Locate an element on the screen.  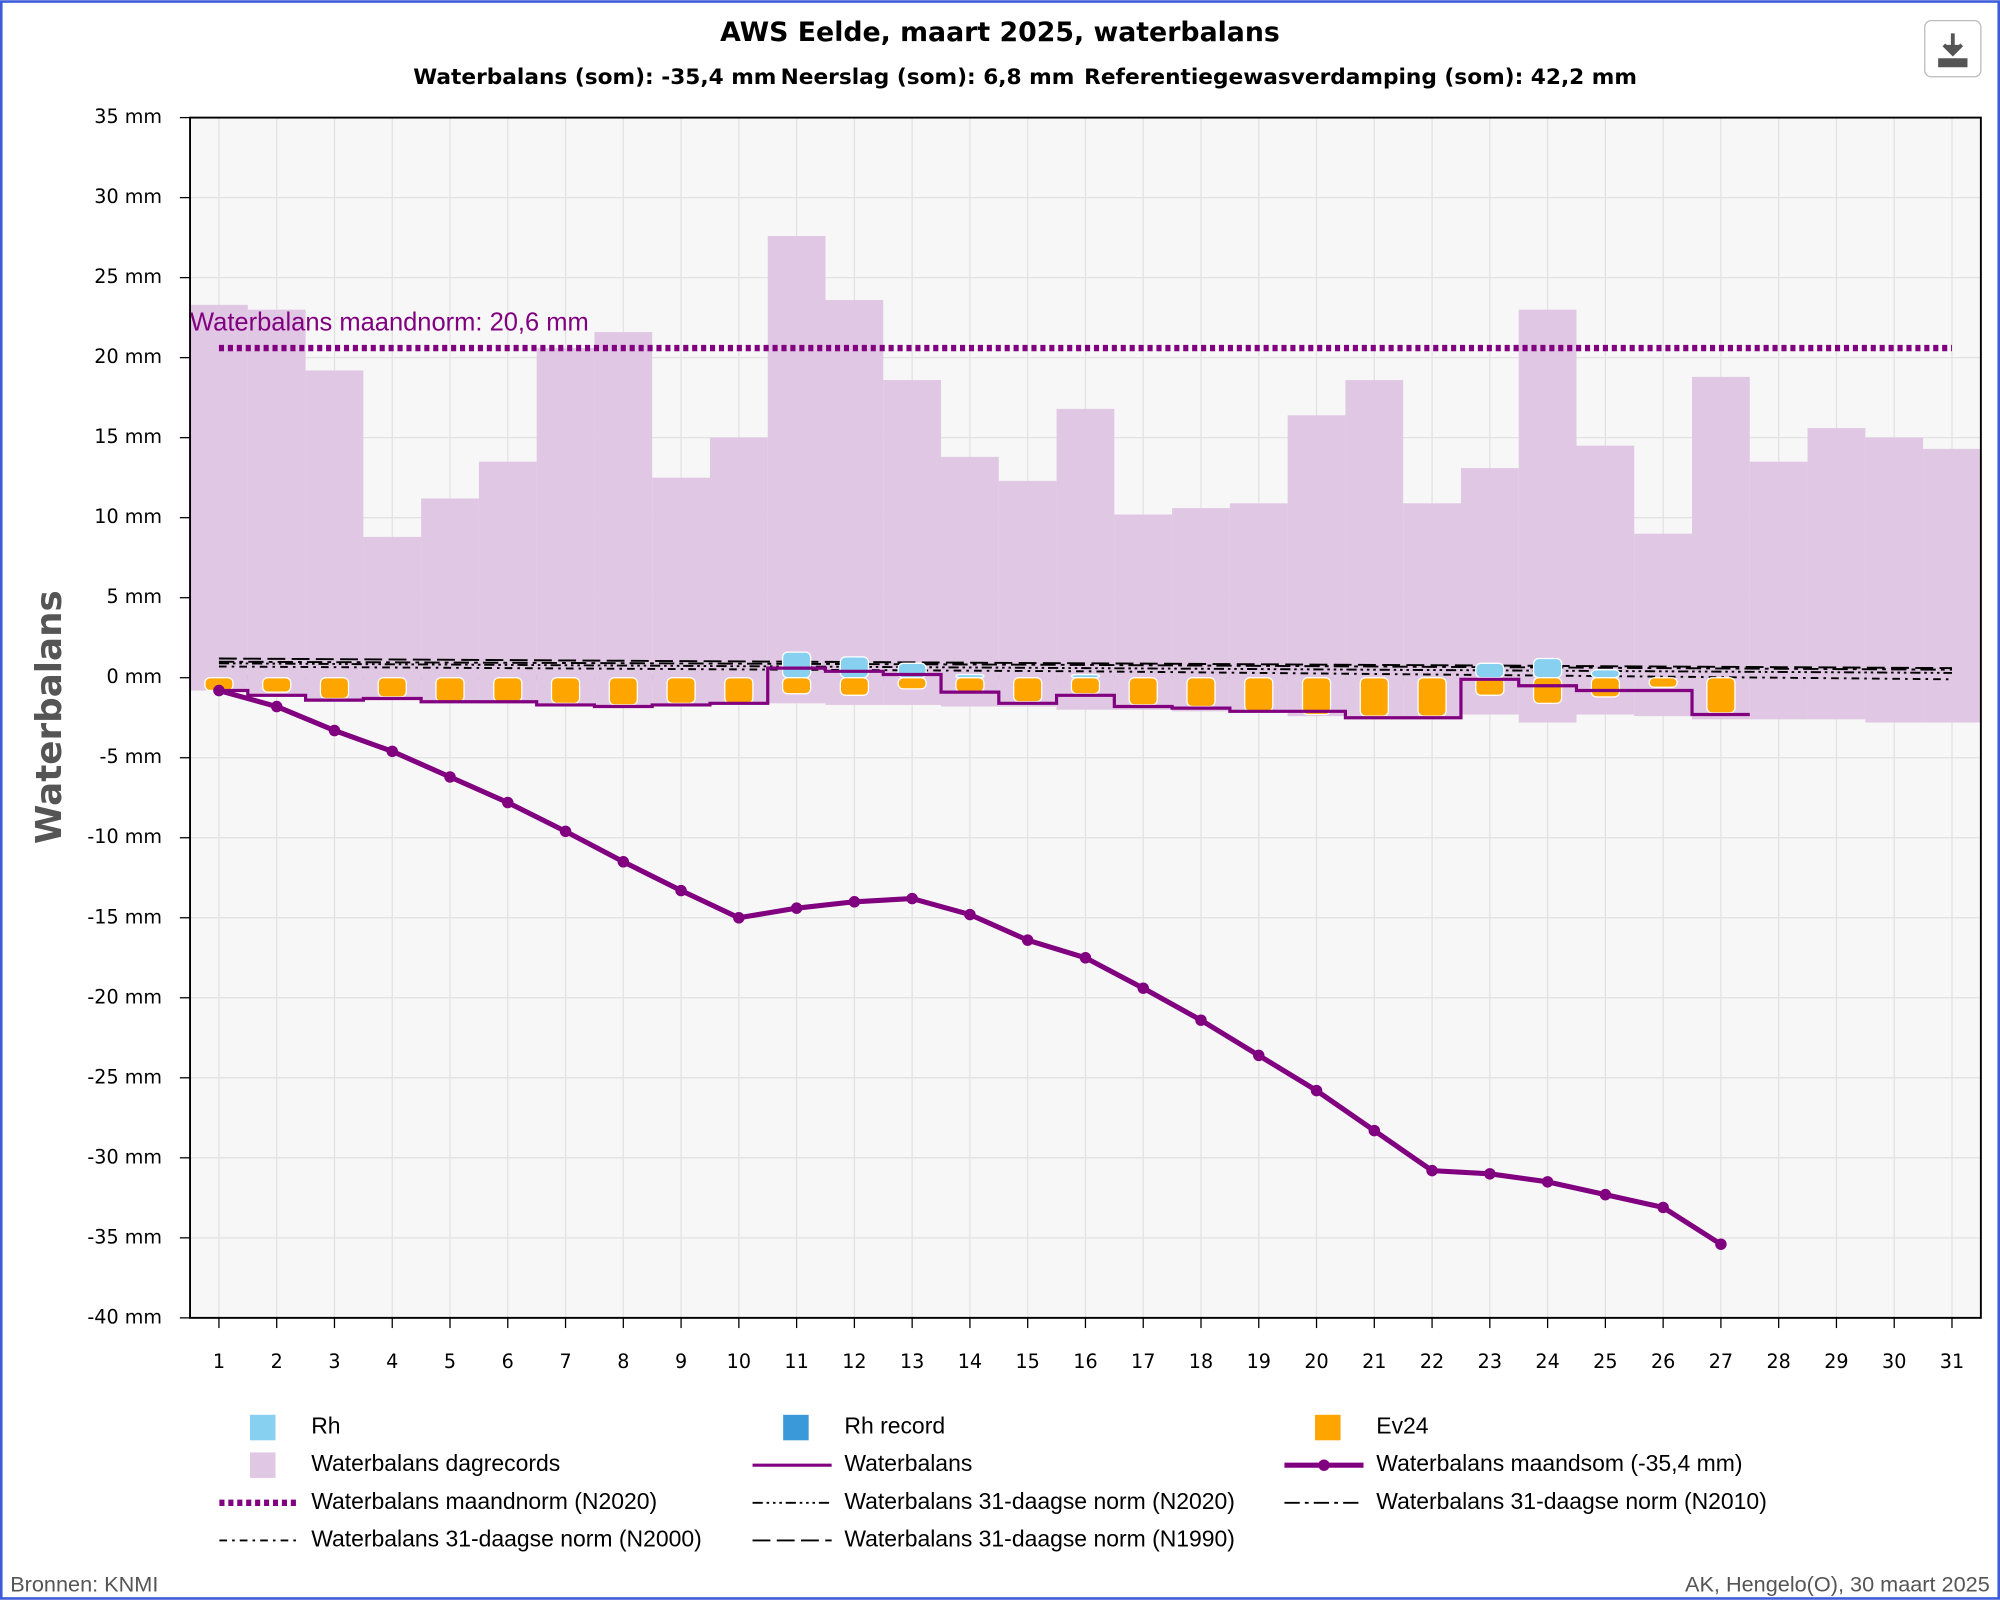
y-tick-label: 0 mm is located at coordinates (134, 676).